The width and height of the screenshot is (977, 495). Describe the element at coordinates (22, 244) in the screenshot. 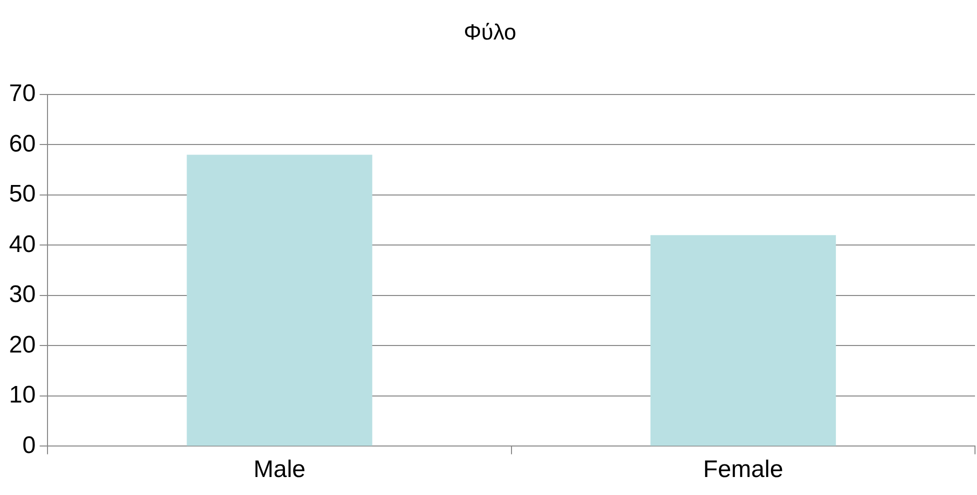

I see `y-tick-label: 40` at that location.